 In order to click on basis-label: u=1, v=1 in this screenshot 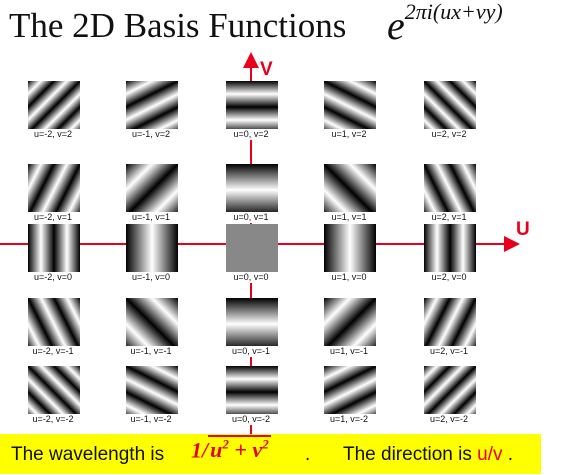, I will do `click(349, 217)`.